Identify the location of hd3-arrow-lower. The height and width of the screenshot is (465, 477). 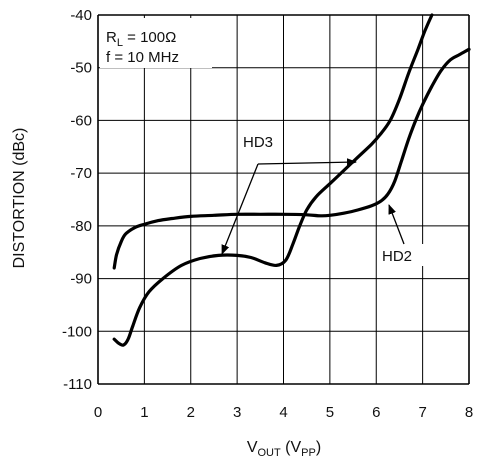
(240, 209).